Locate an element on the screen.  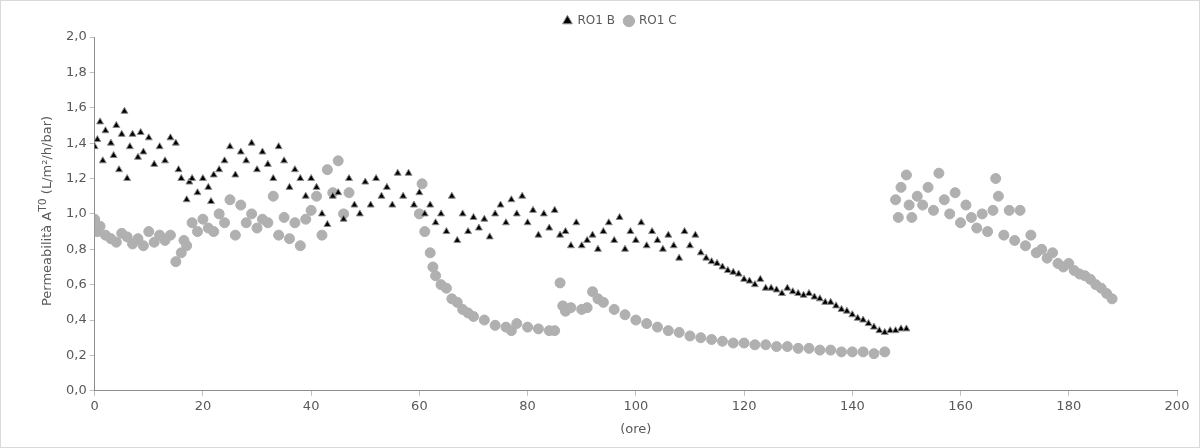
x-tick-label: 180 is located at coordinates (1069, 405).